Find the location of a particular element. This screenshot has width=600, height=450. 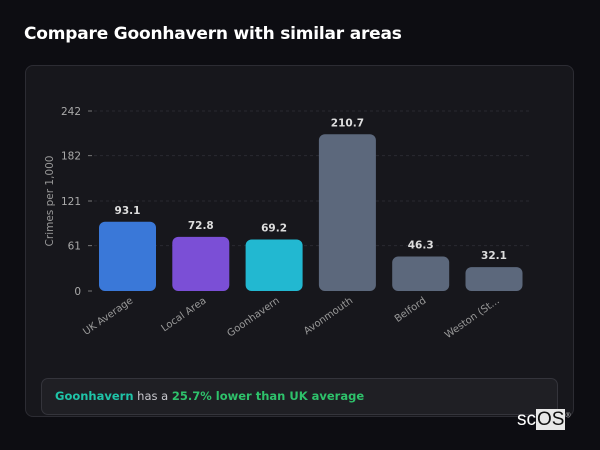

logo-prefix: sc is located at coordinates (526, 419).